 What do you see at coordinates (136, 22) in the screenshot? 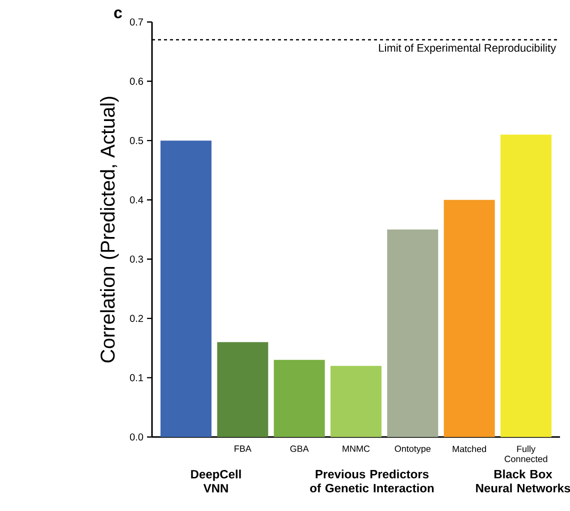
I see `y-tick-label: 0.7` at bounding box center [136, 22].